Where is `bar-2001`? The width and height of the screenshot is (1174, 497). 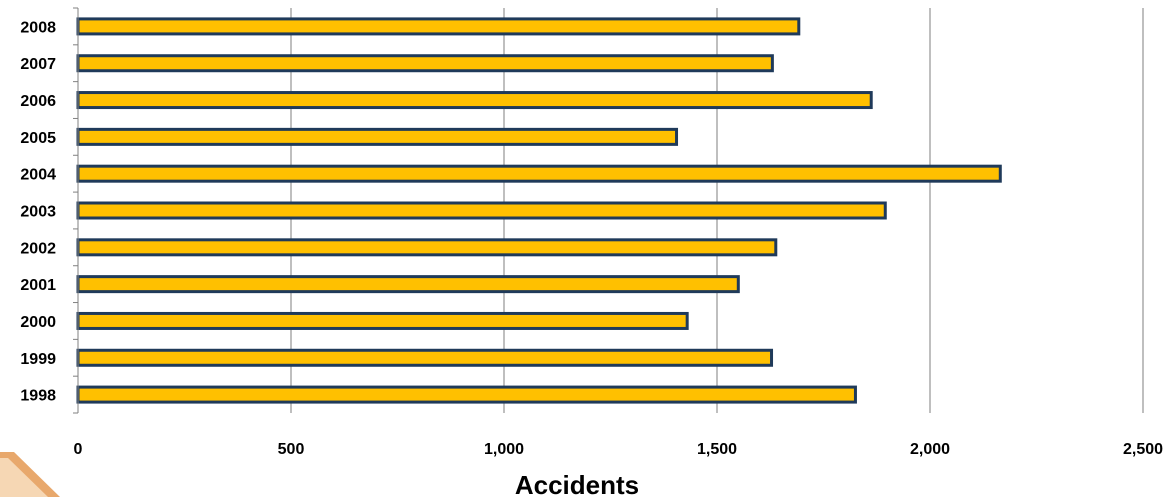
bar-2001 is located at coordinates (408, 284).